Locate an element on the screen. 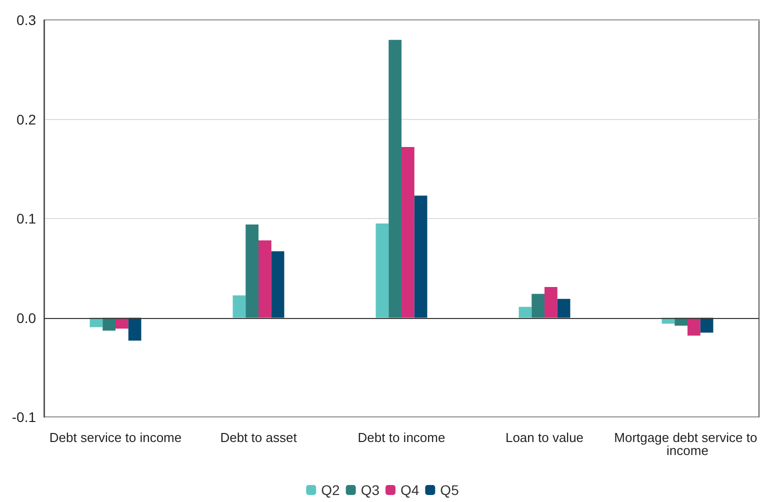 The height and width of the screenshot is (502, 765). y-tick-label: 0.3 is located at coordinates (26, 20).